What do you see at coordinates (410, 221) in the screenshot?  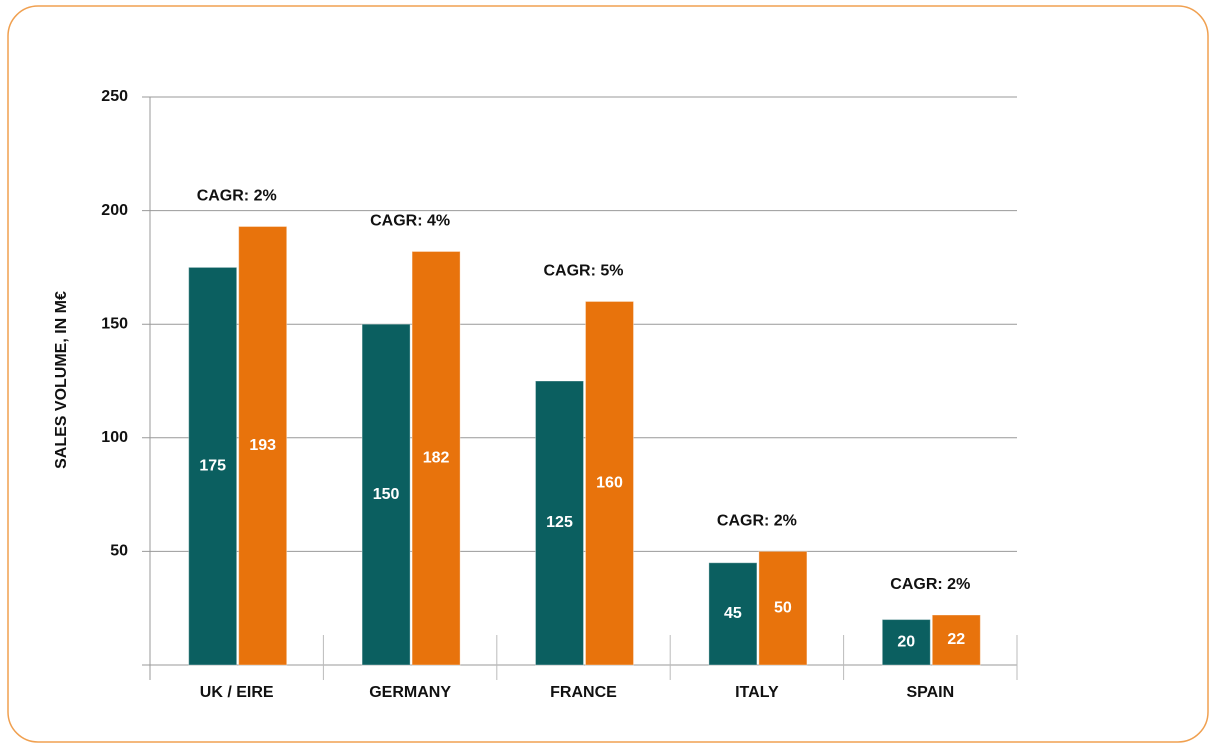 I see `annotation: CAGR: 4%` at bounding box center [410, 221].